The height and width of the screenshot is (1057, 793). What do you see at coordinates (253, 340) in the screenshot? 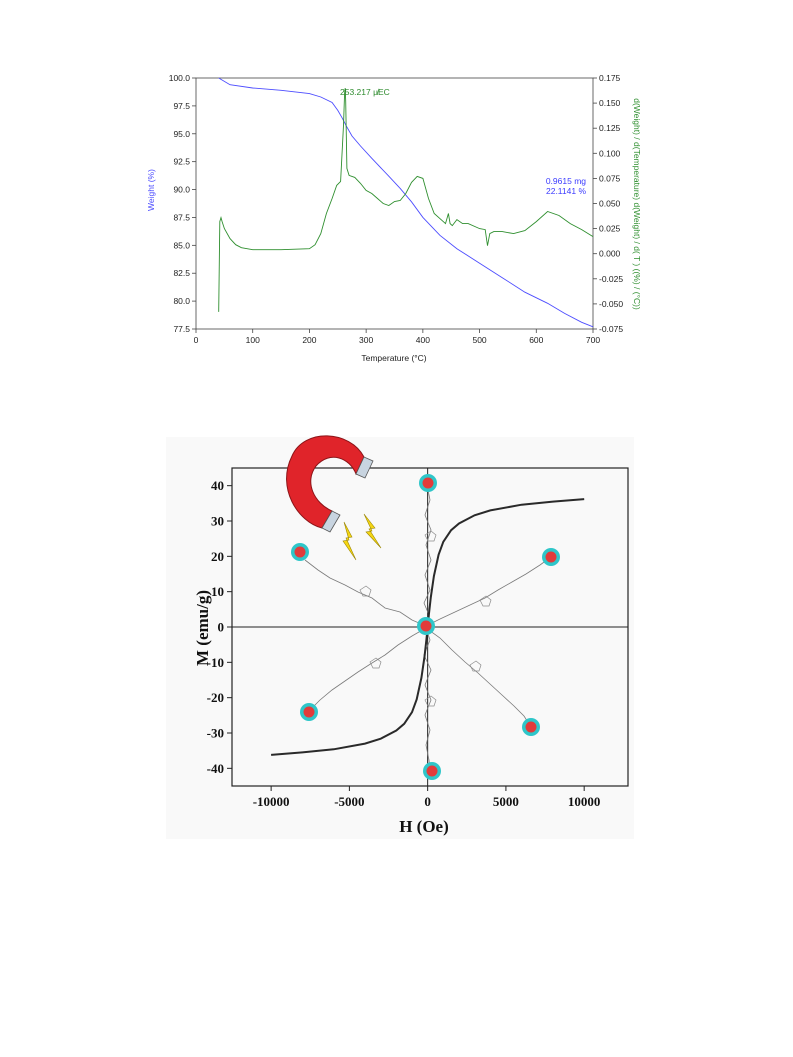
I see `tga-x-tick-label: 100` at bounding box center [253, 340].